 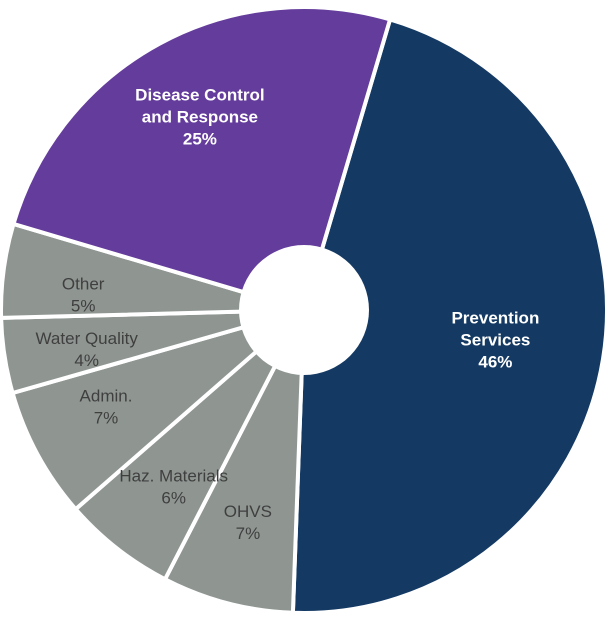 I want to click on slice-name-label: Water Quality, so click(x=87, y=339).